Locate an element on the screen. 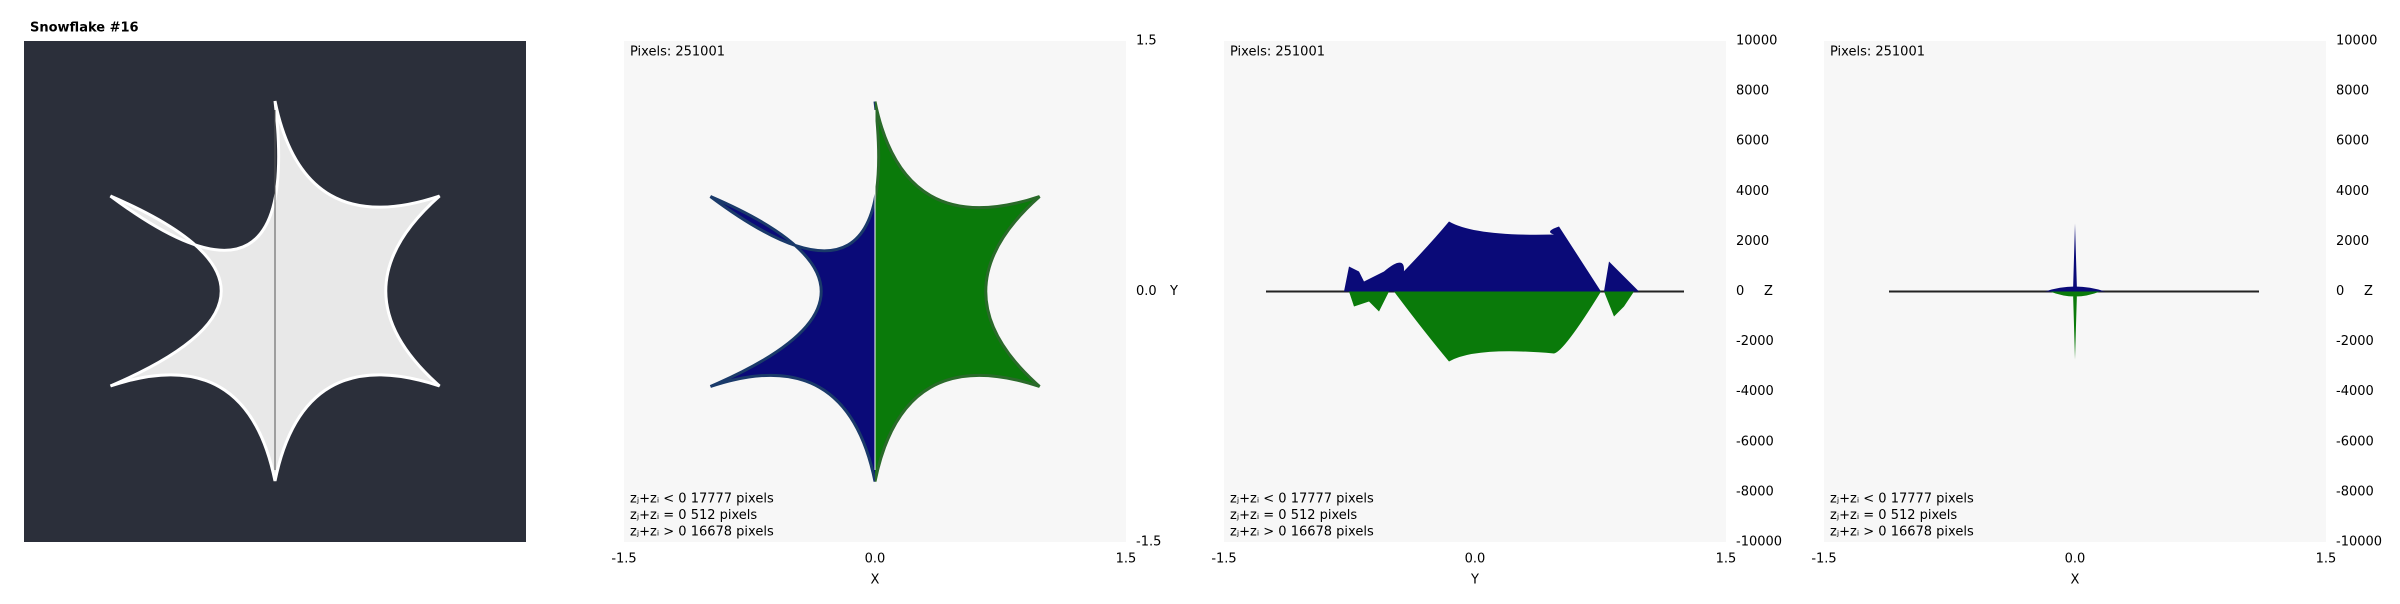  y-axis-label: Y is located at coordinates (1173, 291).